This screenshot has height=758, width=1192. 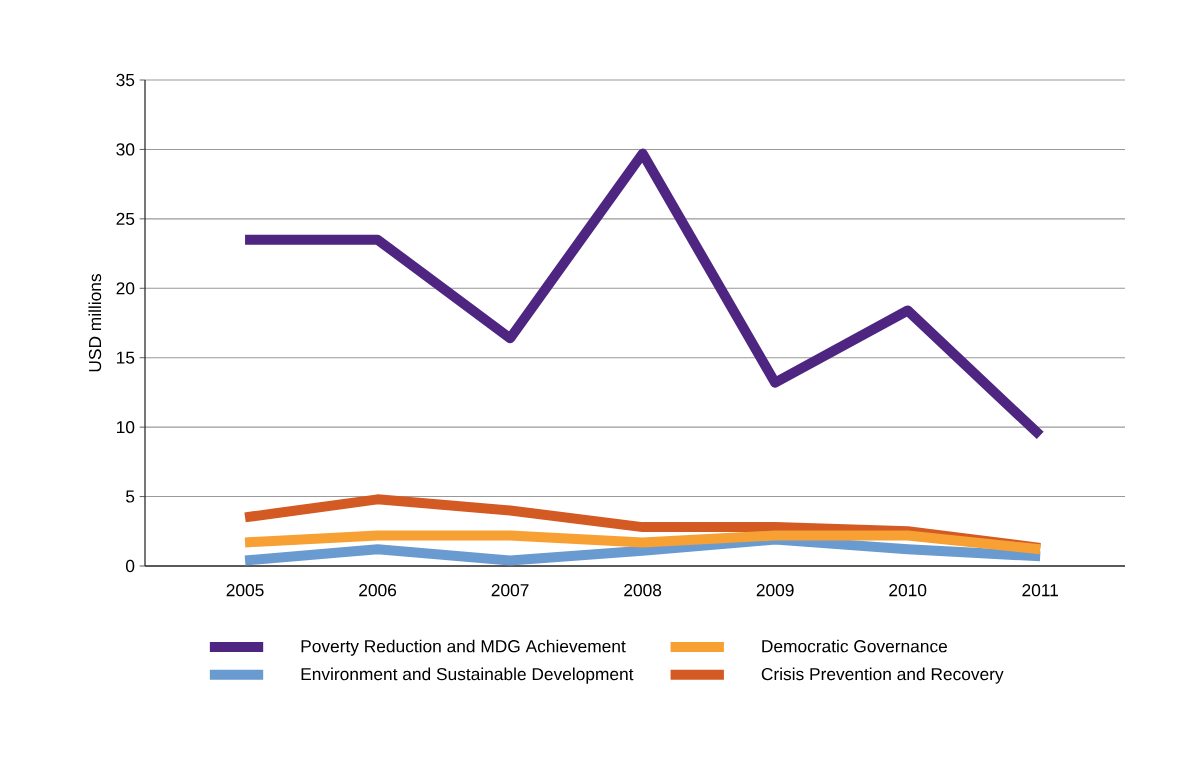 What do you see at coordinates (1040, 590) in the screenshot?
I see `x-tick-label: 2011` at bounding box center [1040, 590].